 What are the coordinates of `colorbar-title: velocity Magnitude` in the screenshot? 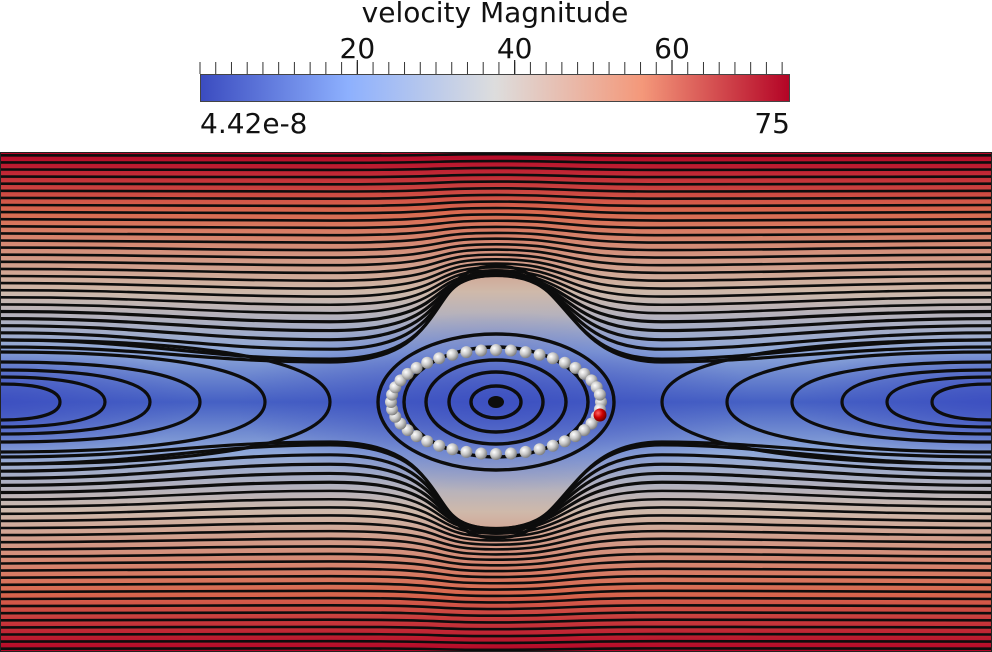 It's located at (495, 14).